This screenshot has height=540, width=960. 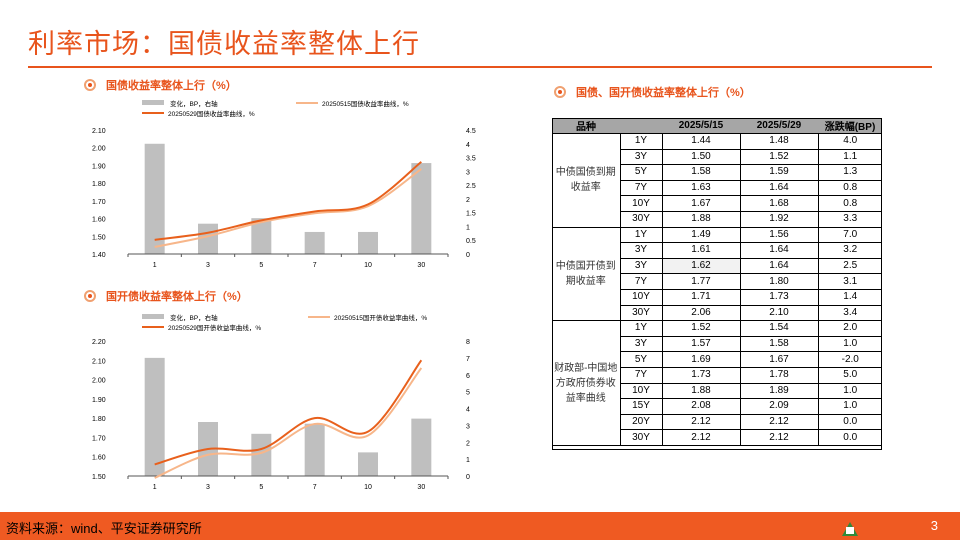 What do you see at coordinates (850, 375) in the screenshot?
I see `change-cell: 5.0` at bounding box center [850, 375].